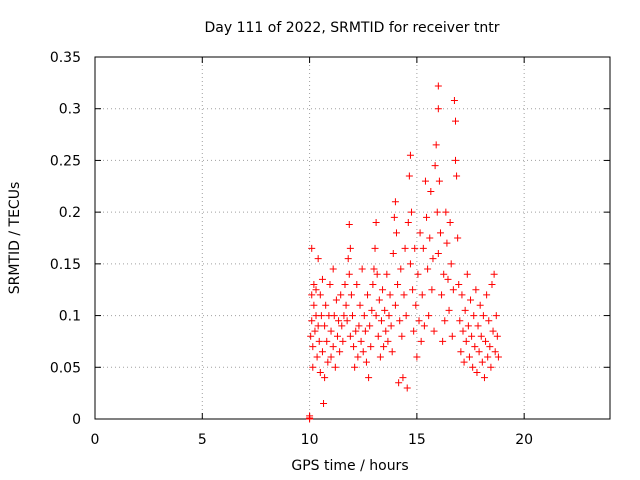 The width and height of the screenshot is (640, 480). What do you see at coordinates (349, 466) in the screenshot?
I see `x-axis-label: GPS time / hours` at bounding box center [349, 466].